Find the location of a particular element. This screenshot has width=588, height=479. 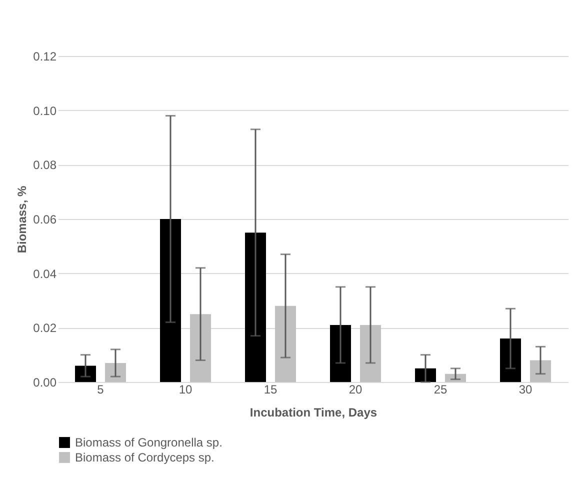

y-tick-label: 0.02 is located at coordinates (45, 328).